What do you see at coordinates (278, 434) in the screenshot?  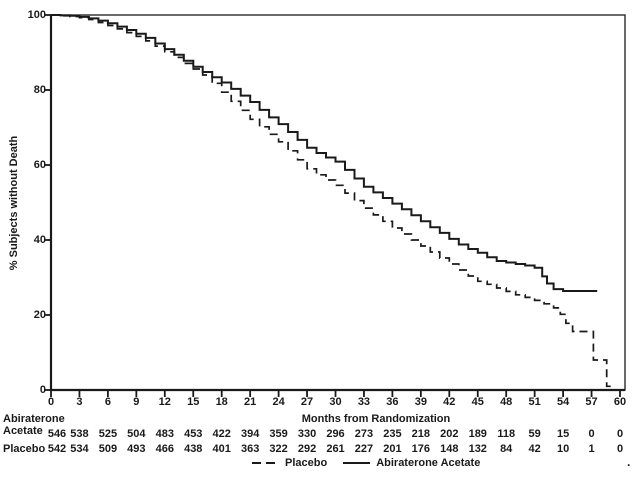 I see `risk-count-abiraterone-m24: 359` at bounding box center [278, 434].